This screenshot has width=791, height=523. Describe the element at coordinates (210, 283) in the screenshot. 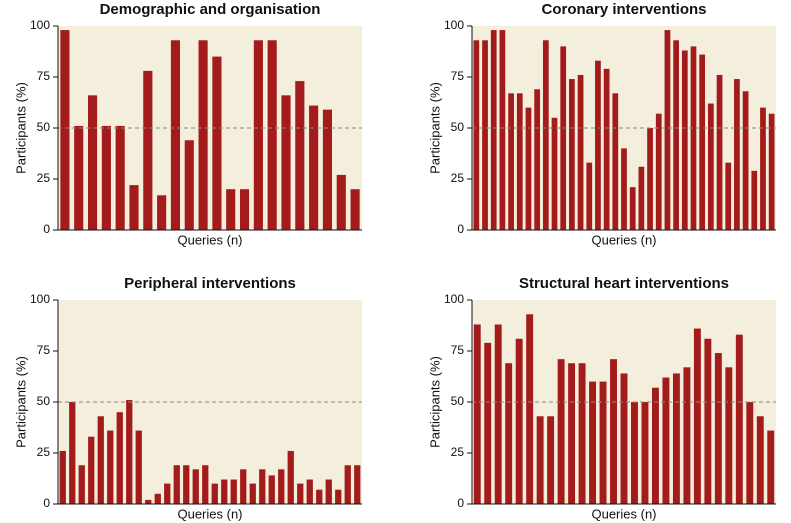

I see `chart-title: Peripheral interventions` at that location.